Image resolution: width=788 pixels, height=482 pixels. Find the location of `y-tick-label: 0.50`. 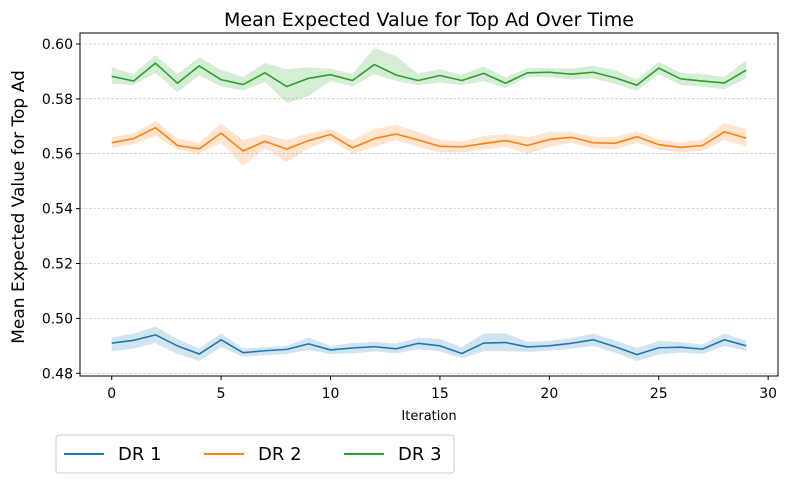

y-tick-label: 0.50 is located at coordinates (57, 319).